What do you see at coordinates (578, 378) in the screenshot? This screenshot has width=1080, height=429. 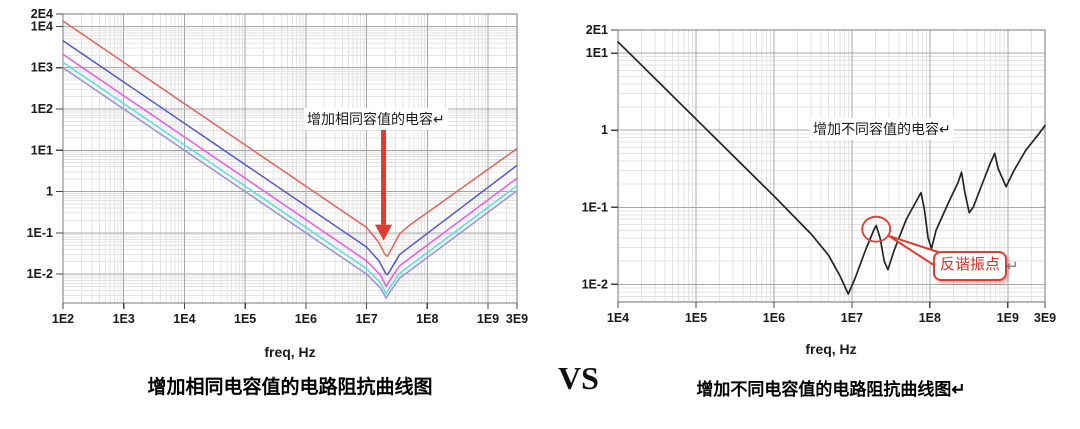 I see `vs-label: VS` at bounding box center [578, 378].